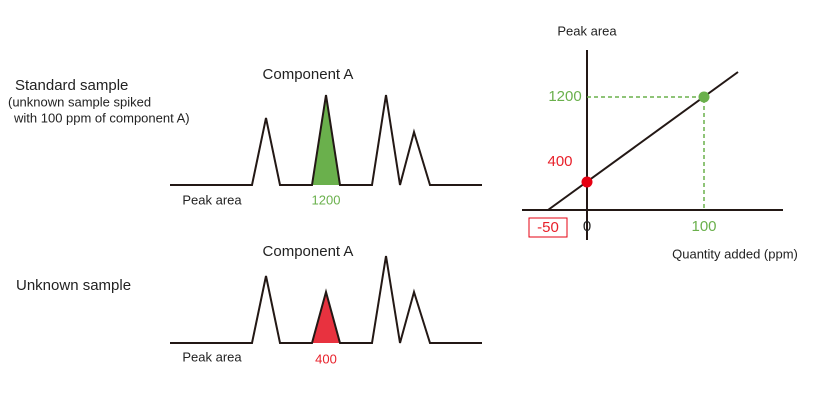  Describe the element at coordinates (326, 318) in the screenshot. I see `red-peak` at that location.